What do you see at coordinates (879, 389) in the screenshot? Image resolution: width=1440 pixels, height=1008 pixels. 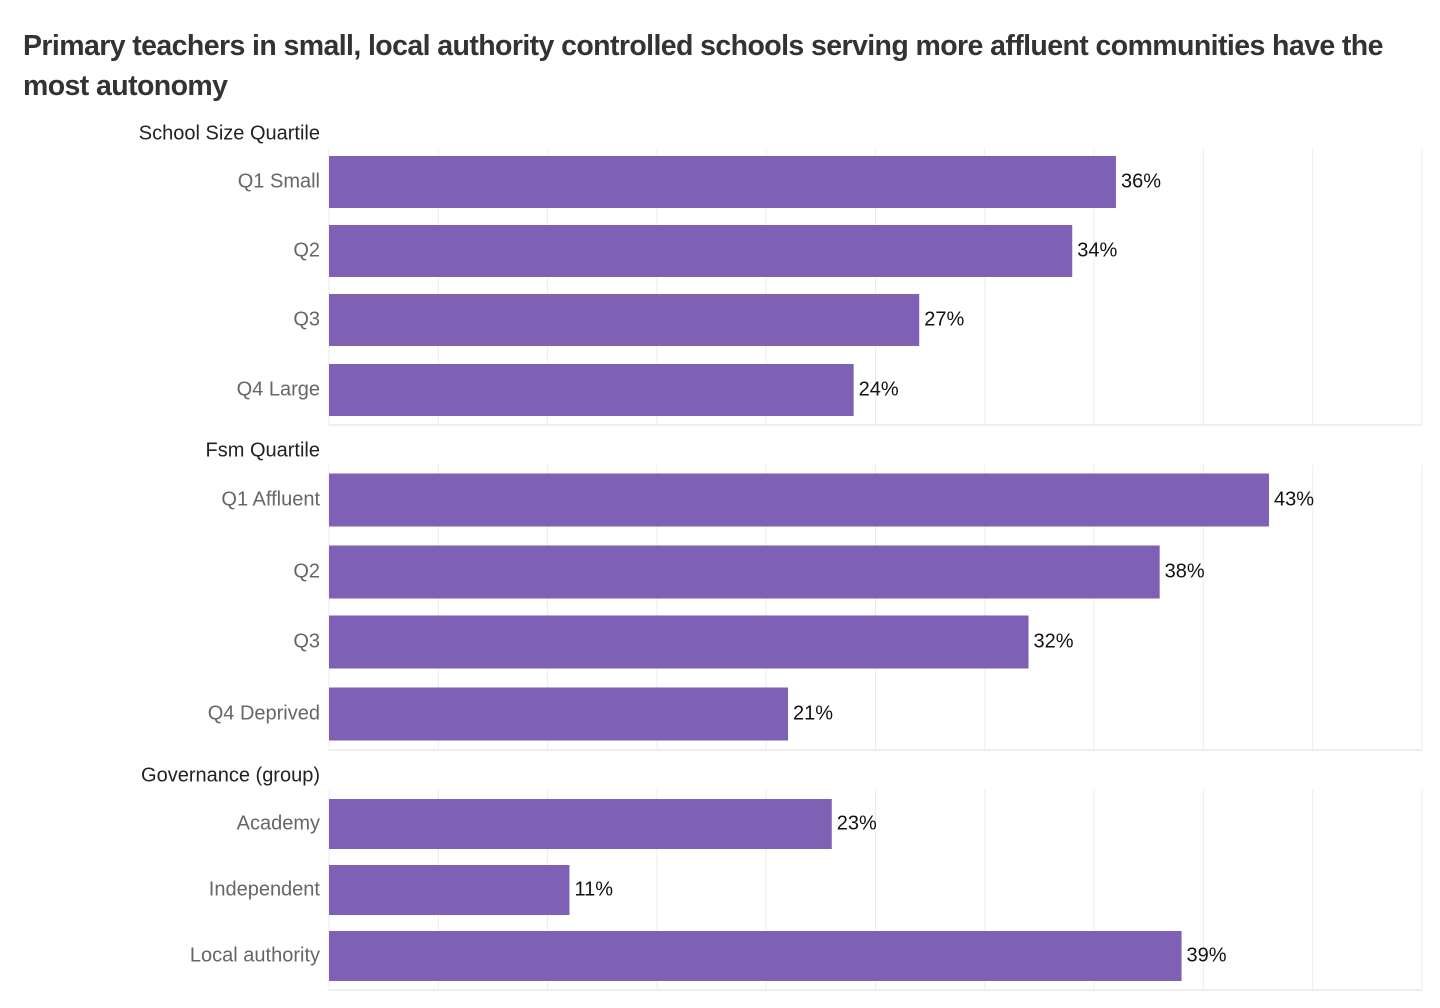 I see `data-label: 24%` at bounding box center [879, 389].